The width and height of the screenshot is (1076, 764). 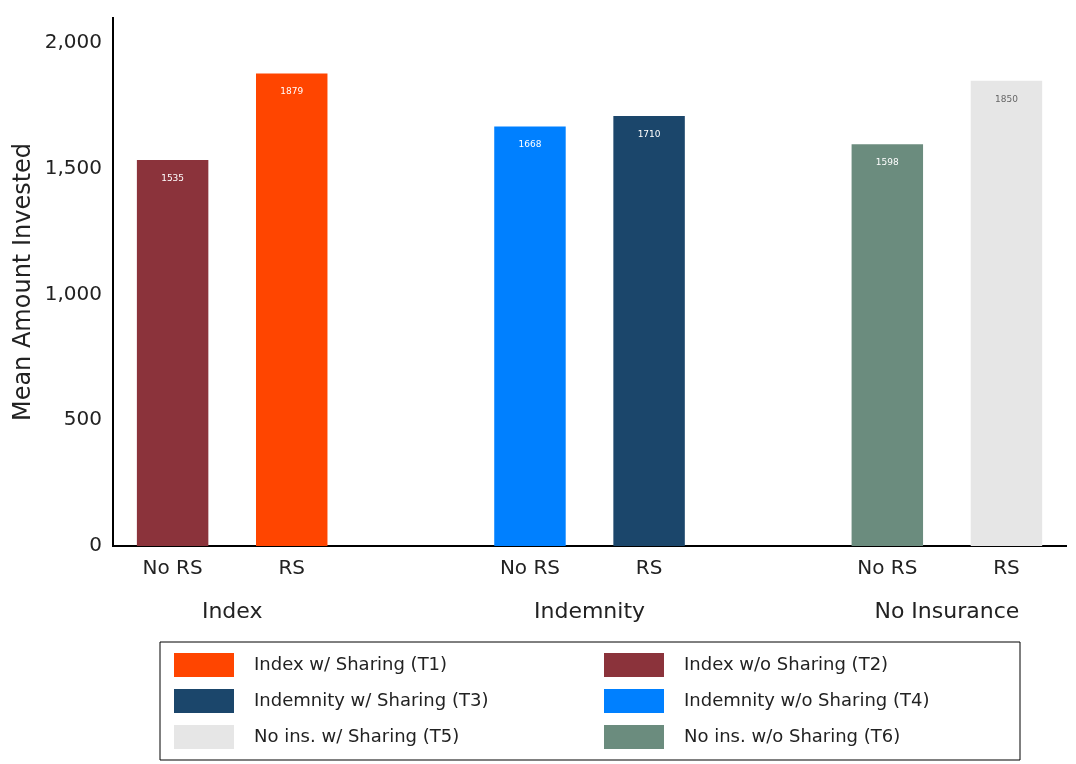 What do you see at coordinates (786, 663) in the screenshot?
I see `legend-label: Index w/o Sharing (T2)` at bounding box center [786, 663].